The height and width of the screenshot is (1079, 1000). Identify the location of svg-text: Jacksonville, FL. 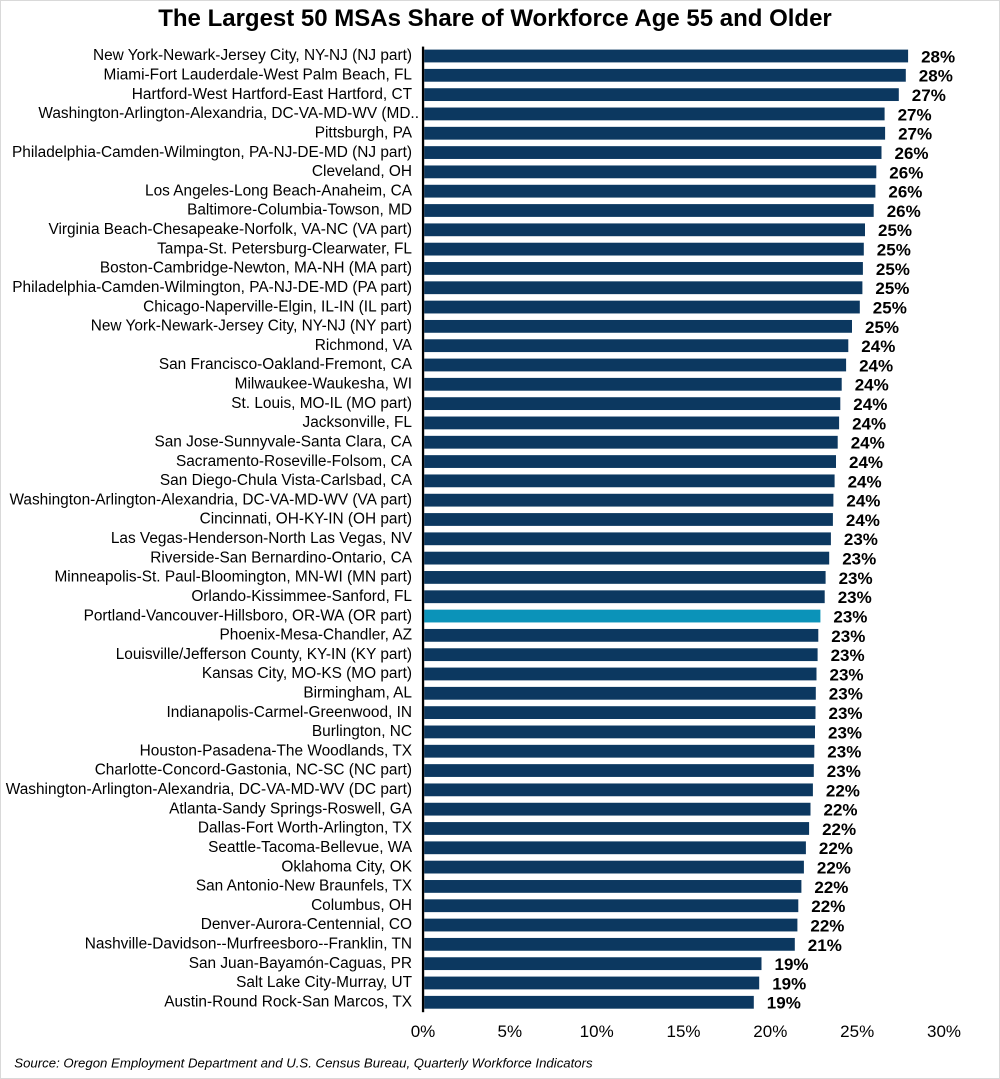
(358, 422).